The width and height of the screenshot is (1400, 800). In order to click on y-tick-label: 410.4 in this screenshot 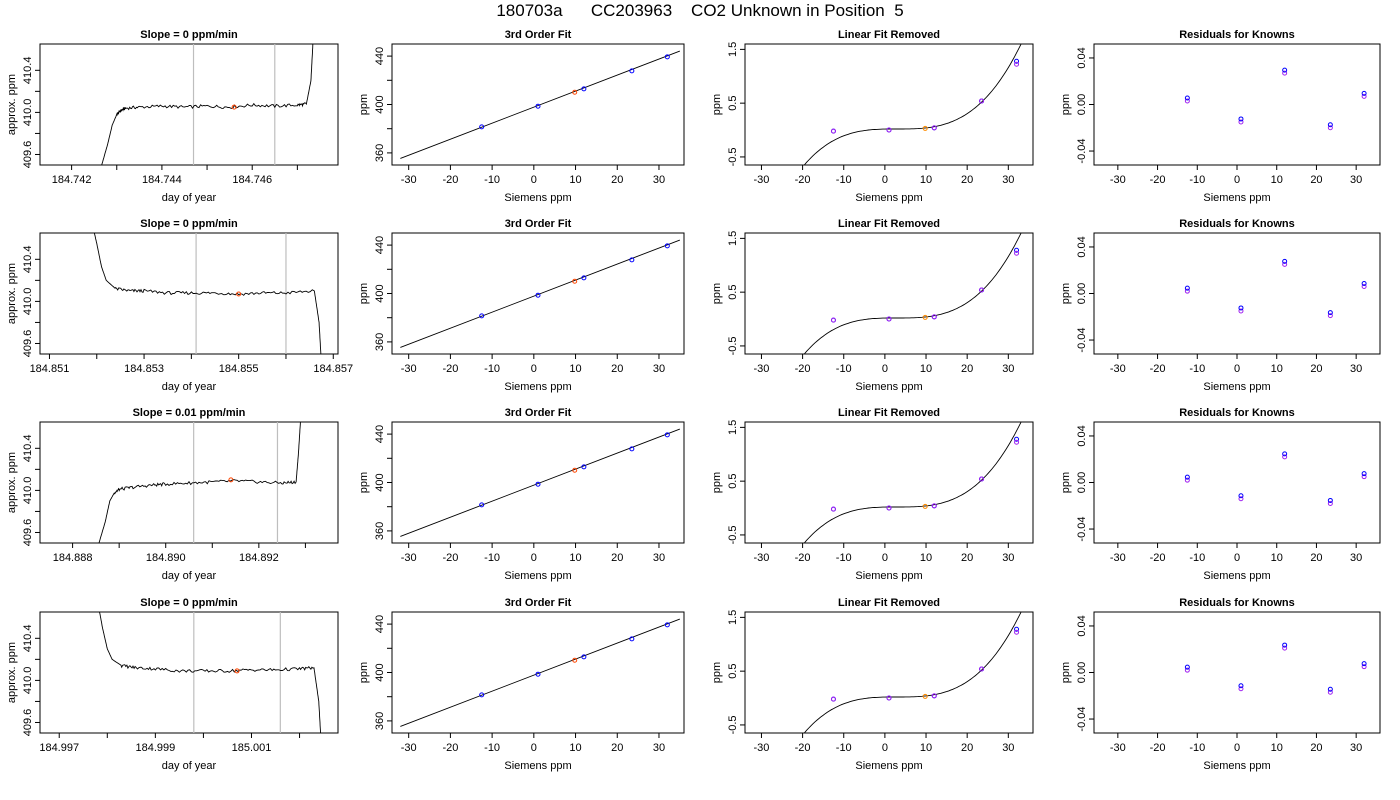, I will do `click(28, 260)`.